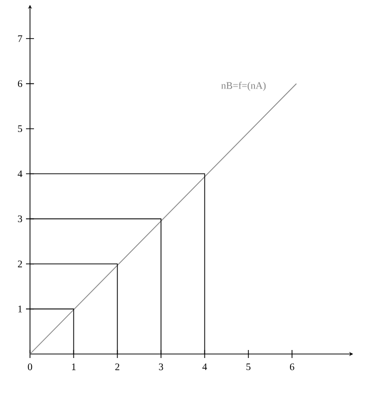 The image size is (368, 394). I want to click on y-tick-label: 1, so click(20, 309).